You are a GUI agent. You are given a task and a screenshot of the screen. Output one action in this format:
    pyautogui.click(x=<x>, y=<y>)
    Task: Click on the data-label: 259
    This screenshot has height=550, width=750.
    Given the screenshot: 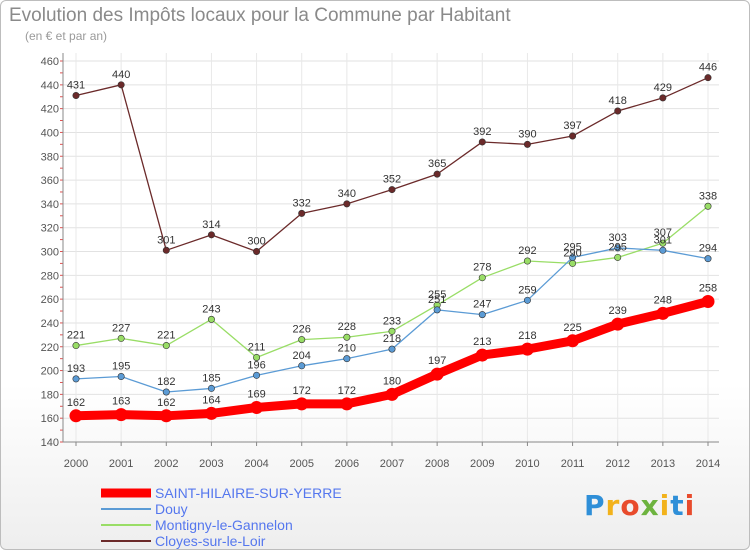 What is the action you would take?
    pyautogui.click(x=527, y=290)
    